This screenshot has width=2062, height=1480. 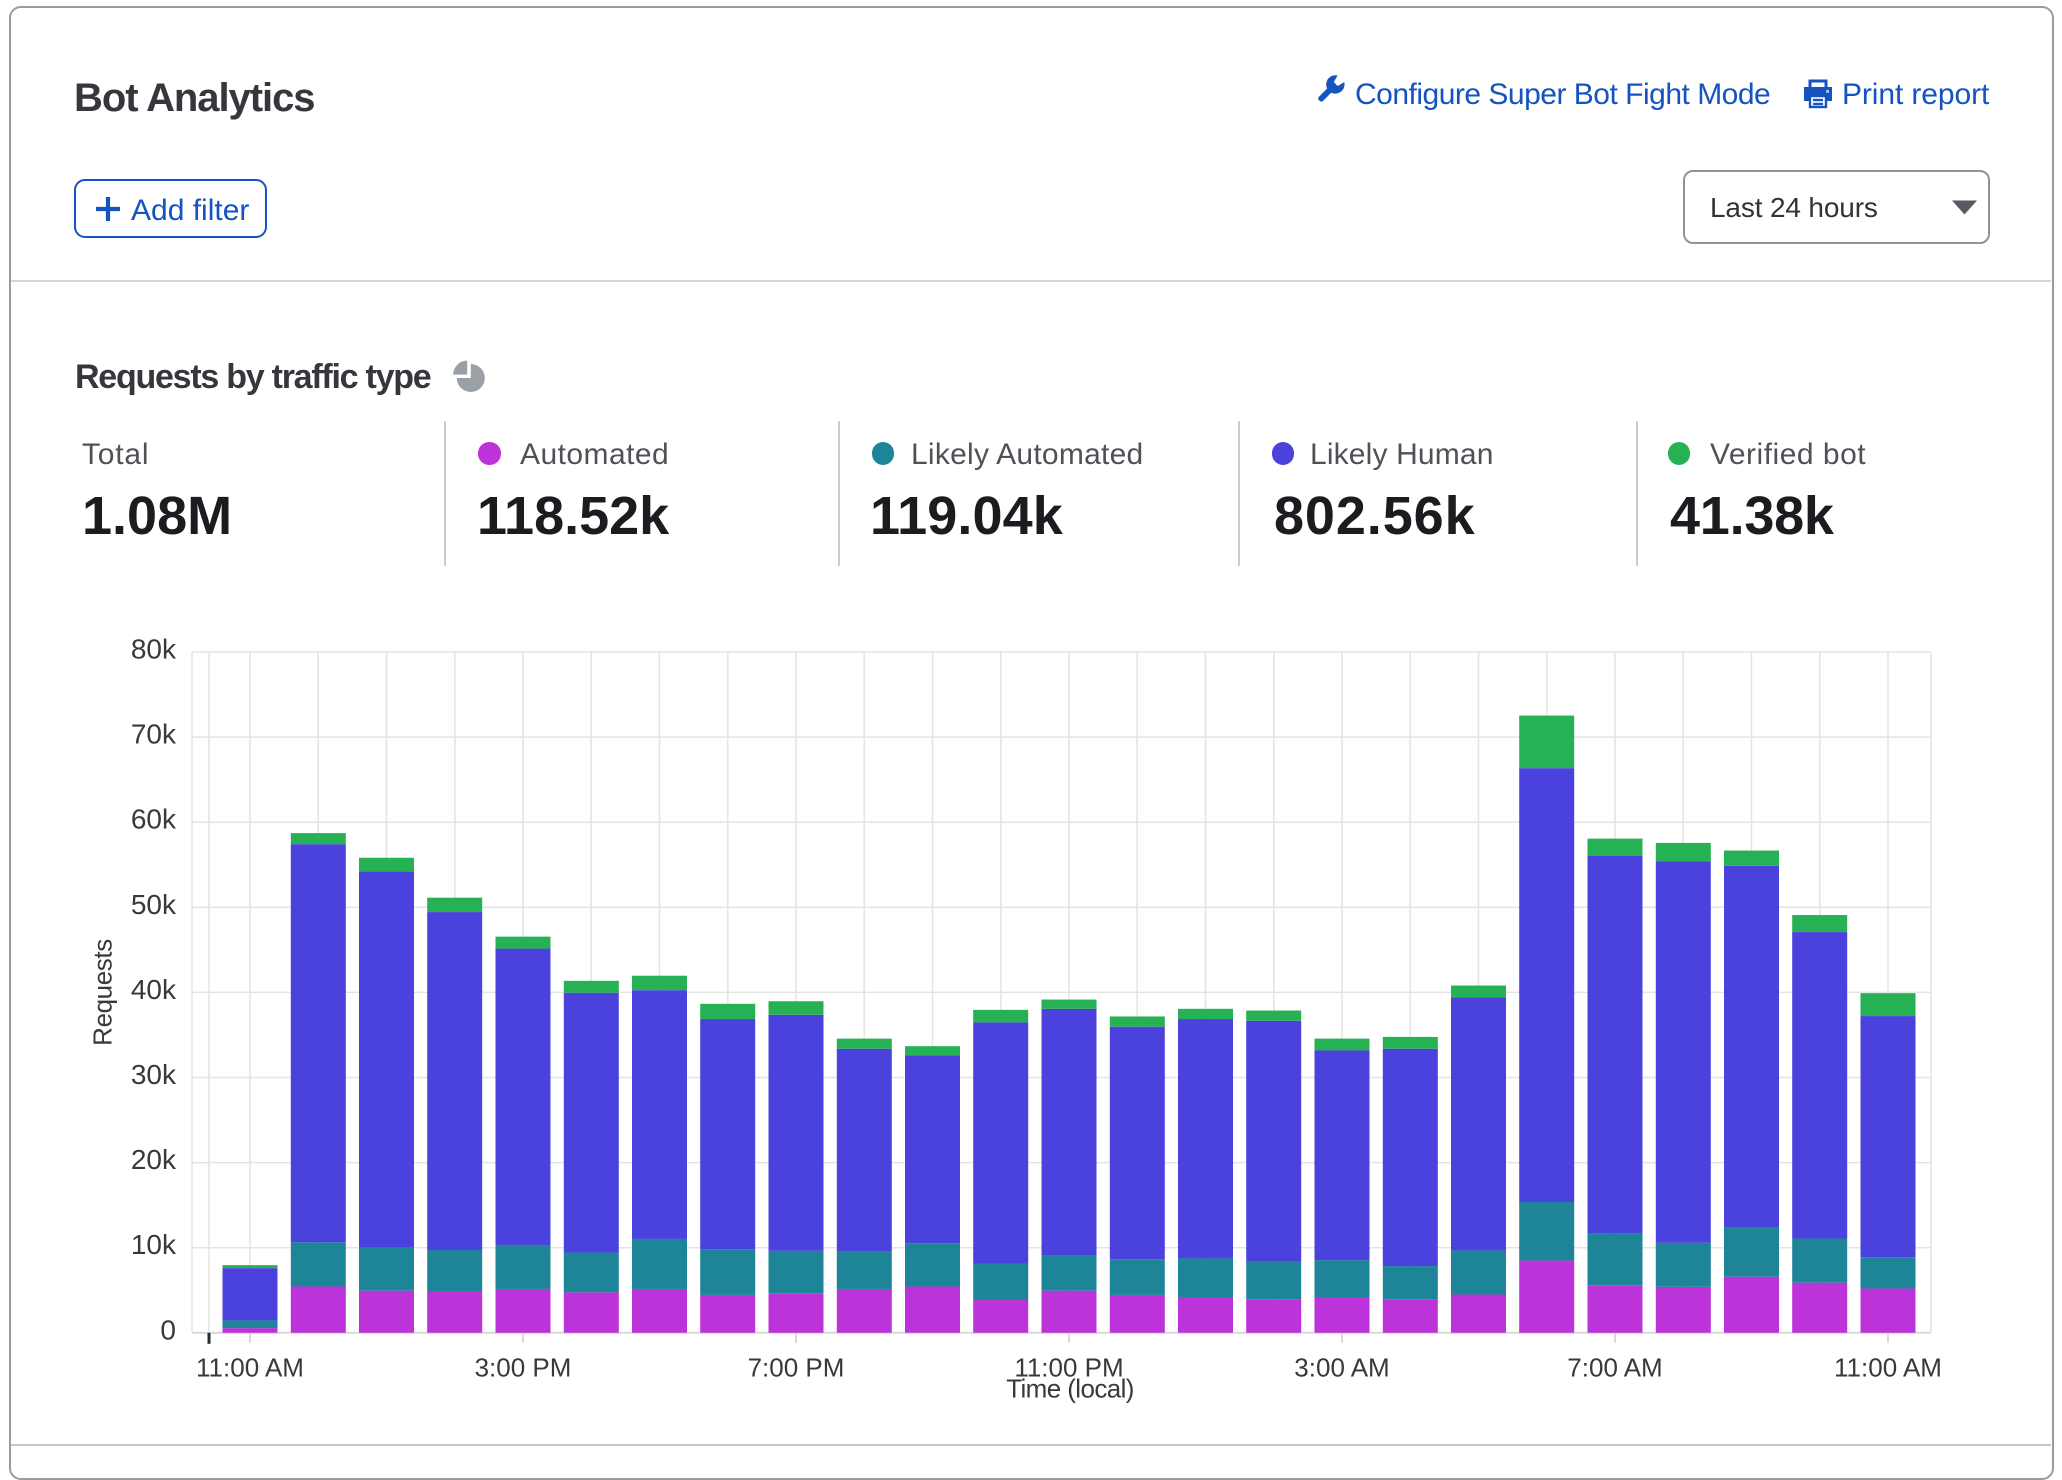 I want to click on svg-text: 50k, so click(x=154, y=904).